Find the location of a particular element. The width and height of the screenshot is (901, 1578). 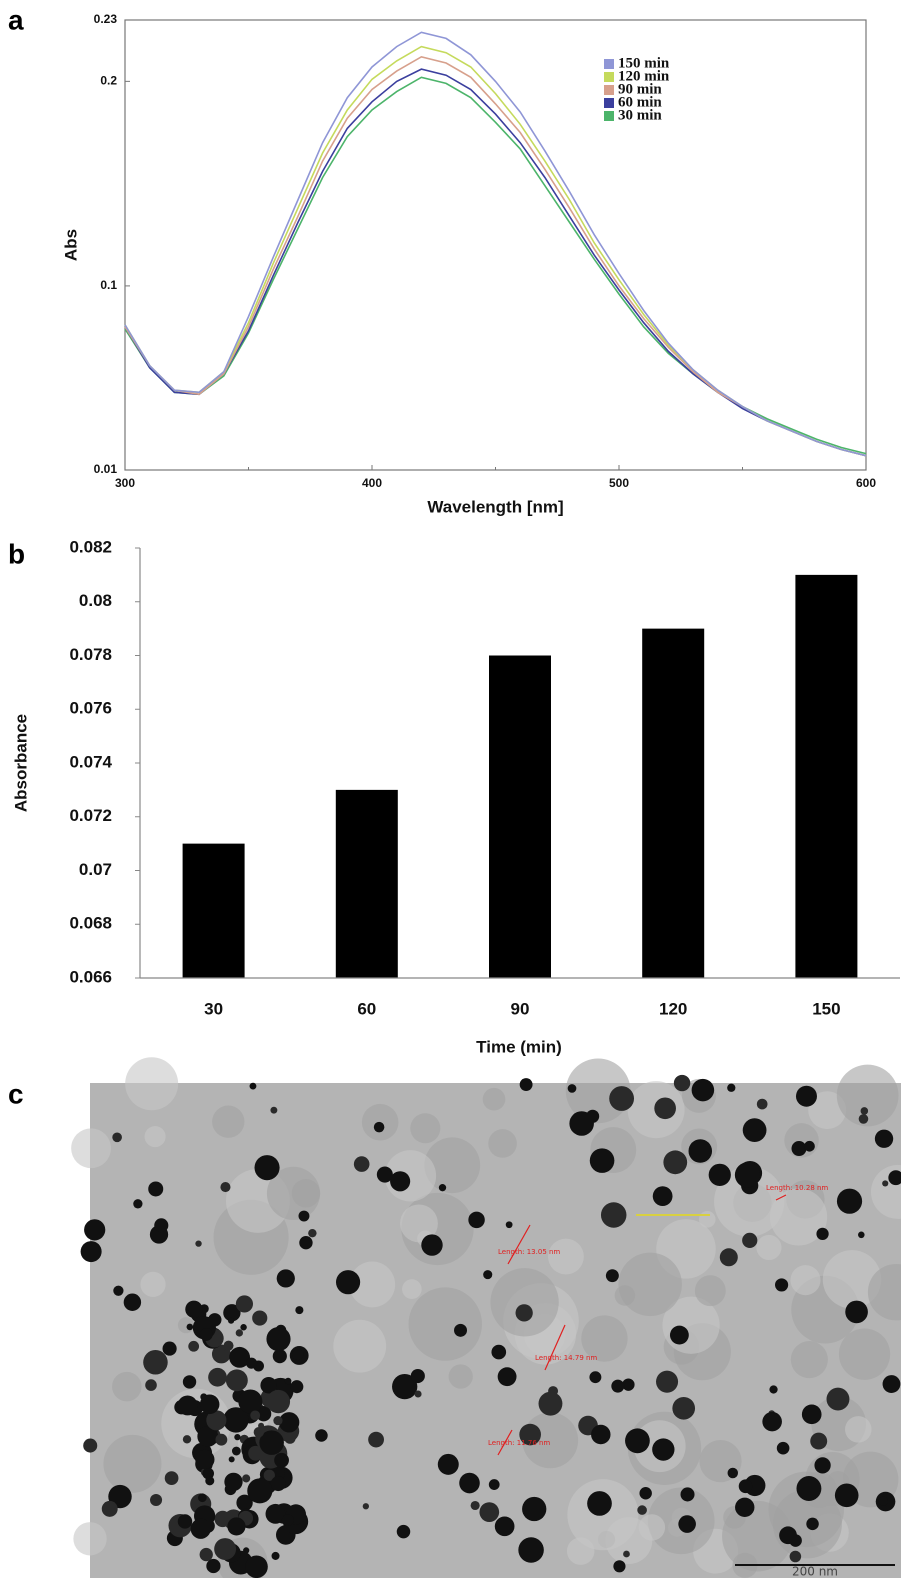

x-tick-label: 30 is located at coordinates (213, 1008).